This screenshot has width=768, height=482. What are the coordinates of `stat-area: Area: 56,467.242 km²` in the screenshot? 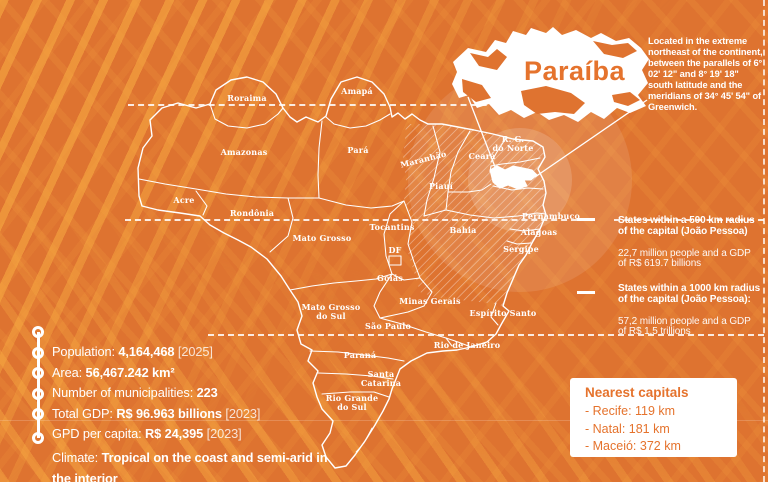 It's located at (113, 373).